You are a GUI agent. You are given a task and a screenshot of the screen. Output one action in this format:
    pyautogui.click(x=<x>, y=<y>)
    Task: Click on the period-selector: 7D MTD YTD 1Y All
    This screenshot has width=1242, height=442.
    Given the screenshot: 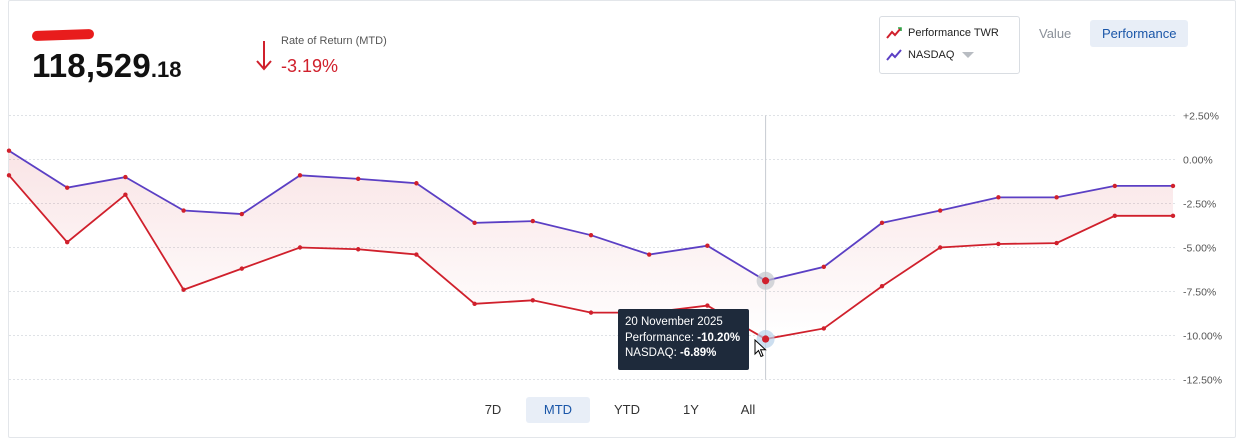 What is the action you would take?
    pyautogui.click(x=621, y=410)
    